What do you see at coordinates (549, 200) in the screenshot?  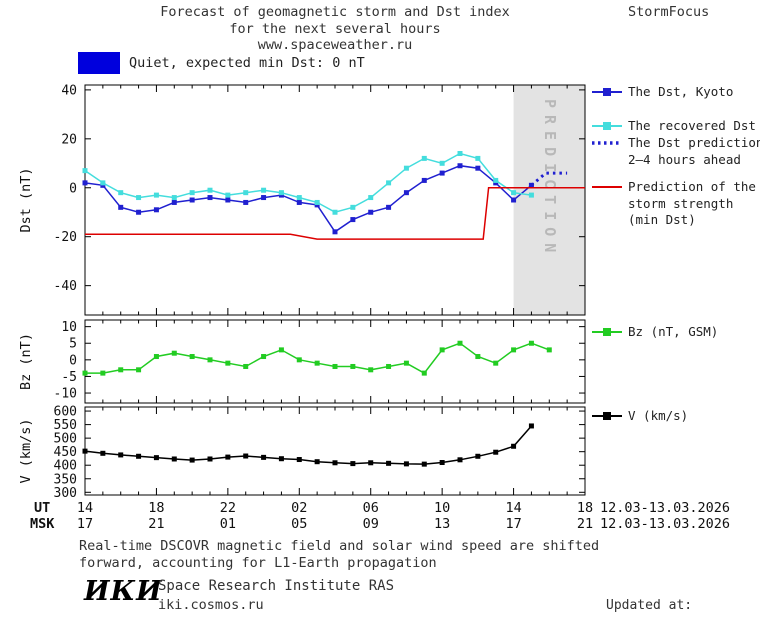 I see `prediction-zone` at bounding box center [549, 200].